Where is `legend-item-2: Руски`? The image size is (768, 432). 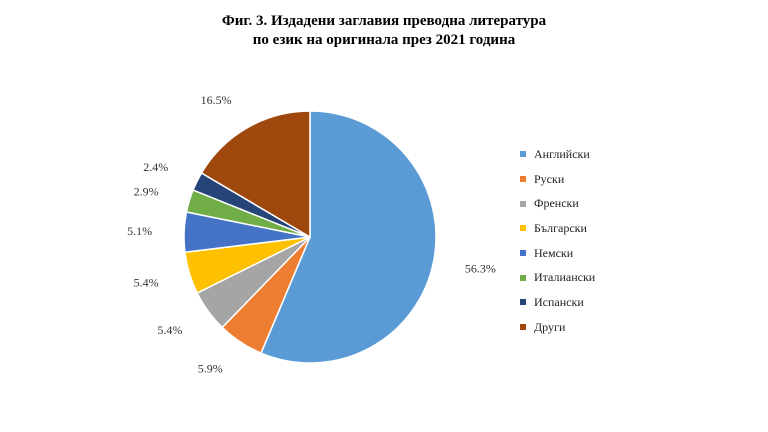 legend-item-2: Руски is located at coordinates (557, 179).